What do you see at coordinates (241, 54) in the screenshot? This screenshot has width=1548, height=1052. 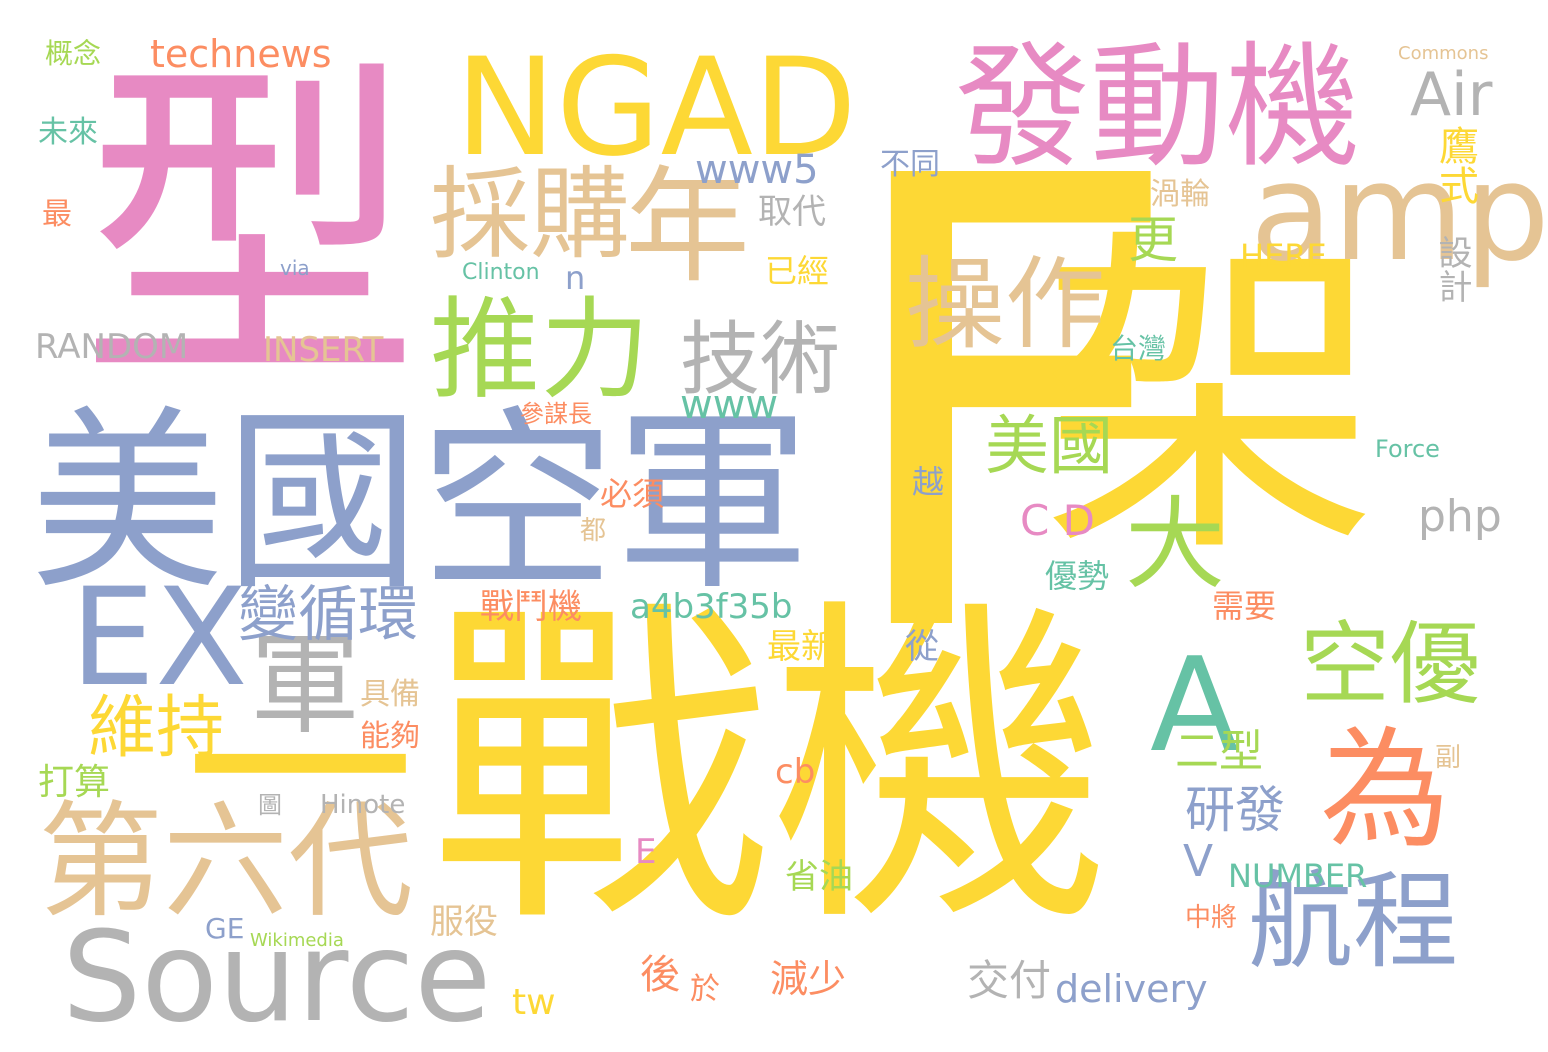 I see `word-technews: technews` at bounding box center [241, 54].